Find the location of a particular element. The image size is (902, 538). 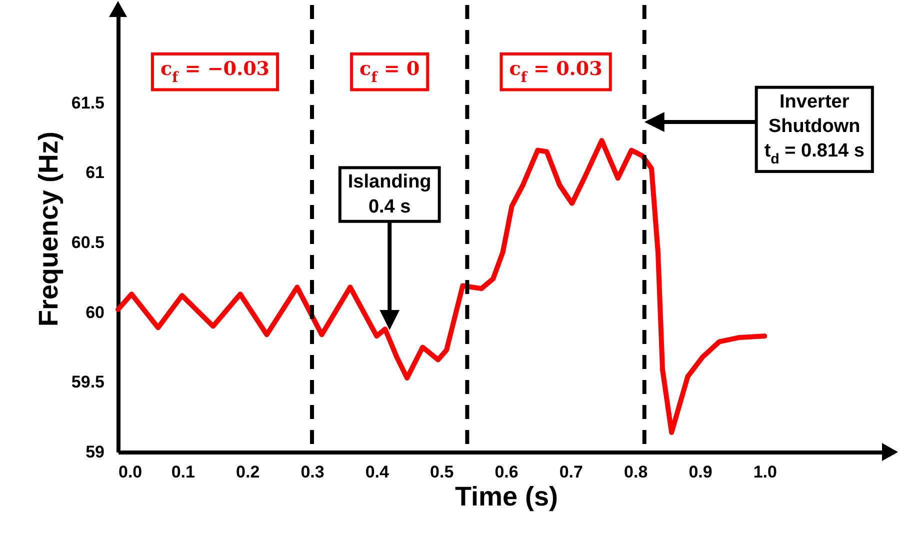

annotation: Inverter Shutdown t$_{d}$ = 0.814 s is located at coordinates (814, 129).